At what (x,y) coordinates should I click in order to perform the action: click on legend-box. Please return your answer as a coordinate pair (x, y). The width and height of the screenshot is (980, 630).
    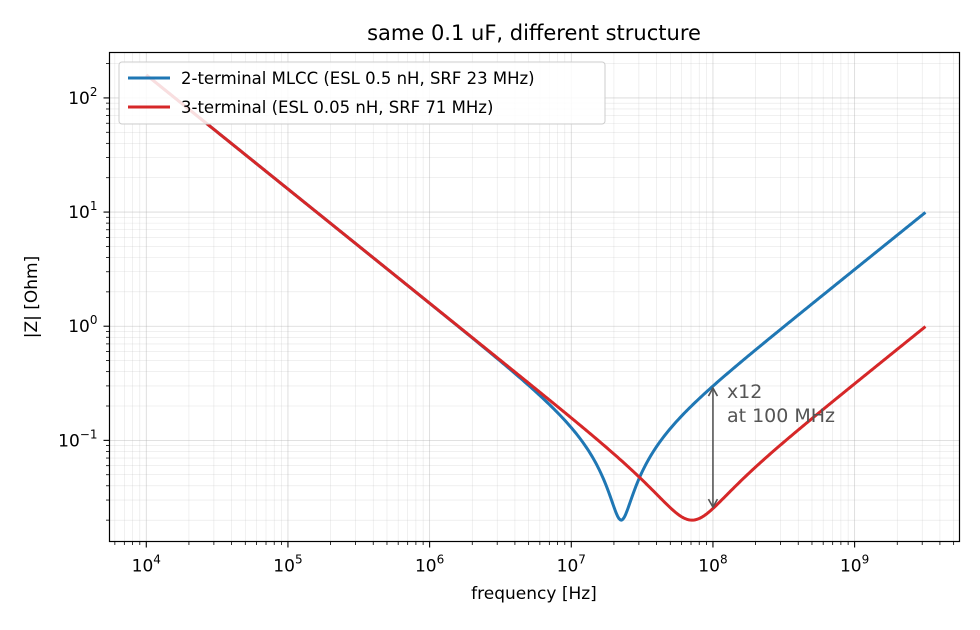
    Looking at the image, I should click on (362, 93).